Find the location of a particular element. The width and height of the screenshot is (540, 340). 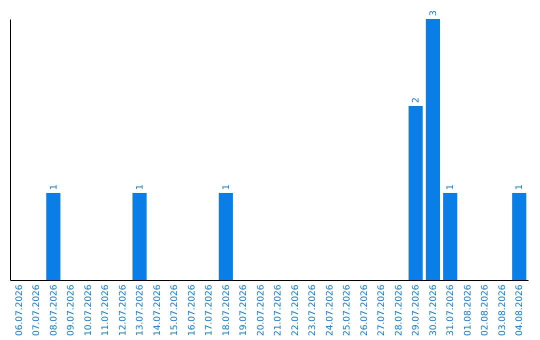

data-label: 2 is located at coordinates (417, 100).